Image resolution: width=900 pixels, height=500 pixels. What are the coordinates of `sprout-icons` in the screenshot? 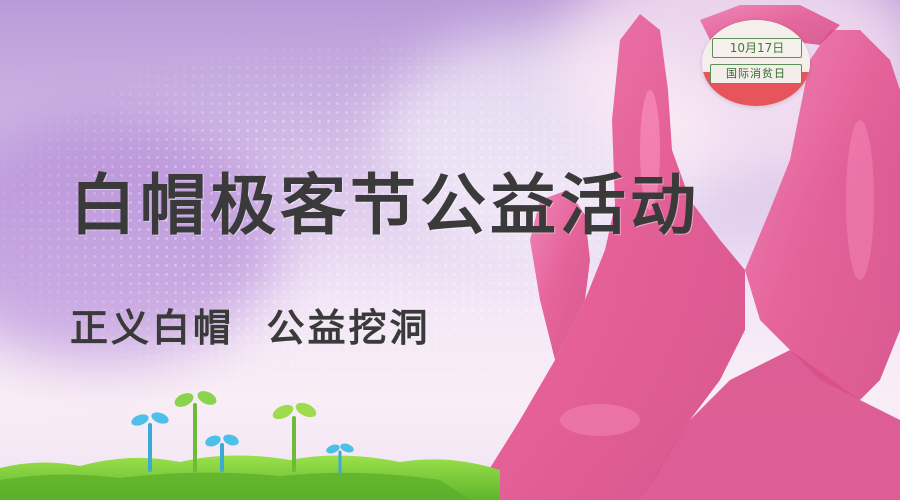 It's located at (242, 432).